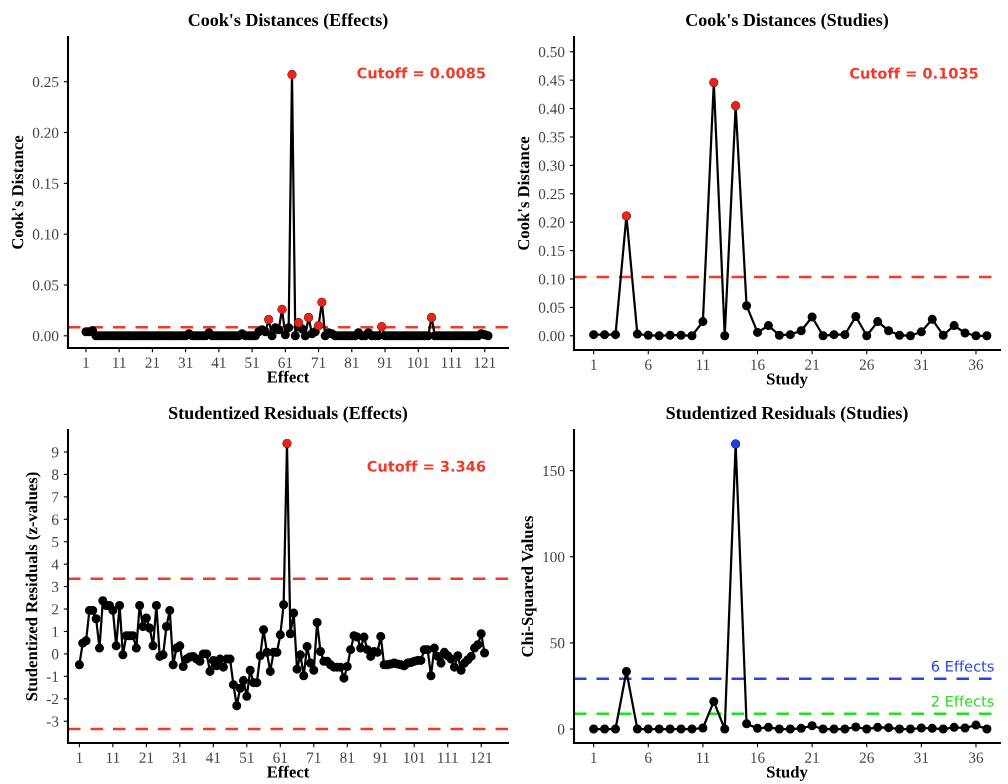  I want to click on y-tick-label: 8, so click(55, 474).